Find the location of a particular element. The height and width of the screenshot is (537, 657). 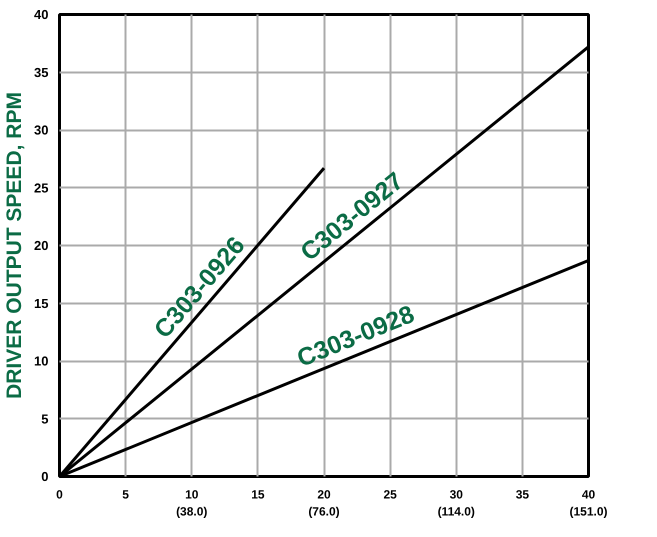

x-tick-label: 0 is located at coordinates (60, 495).